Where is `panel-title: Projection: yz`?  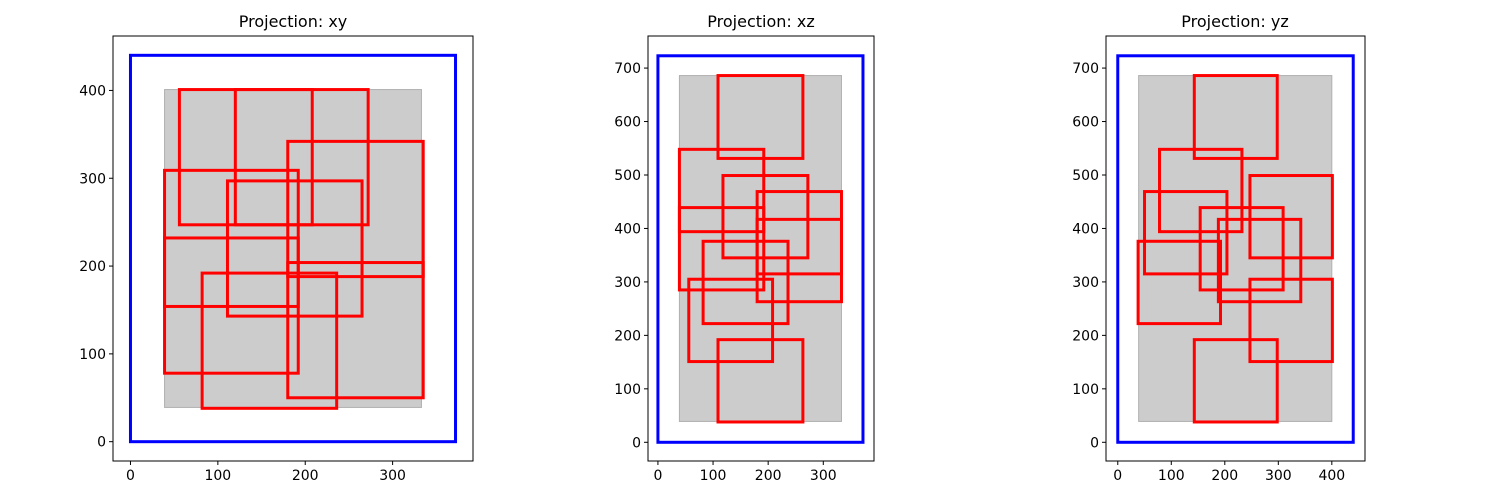
panel-title: Projection: yz is located at coordinates (1234, 21).